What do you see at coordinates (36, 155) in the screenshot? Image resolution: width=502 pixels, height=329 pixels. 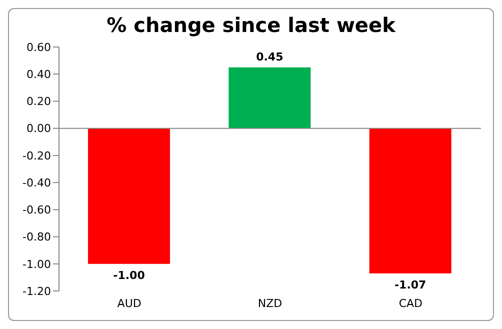 I see `y-tick-label: -0.20` at bounding box center [36, 155].